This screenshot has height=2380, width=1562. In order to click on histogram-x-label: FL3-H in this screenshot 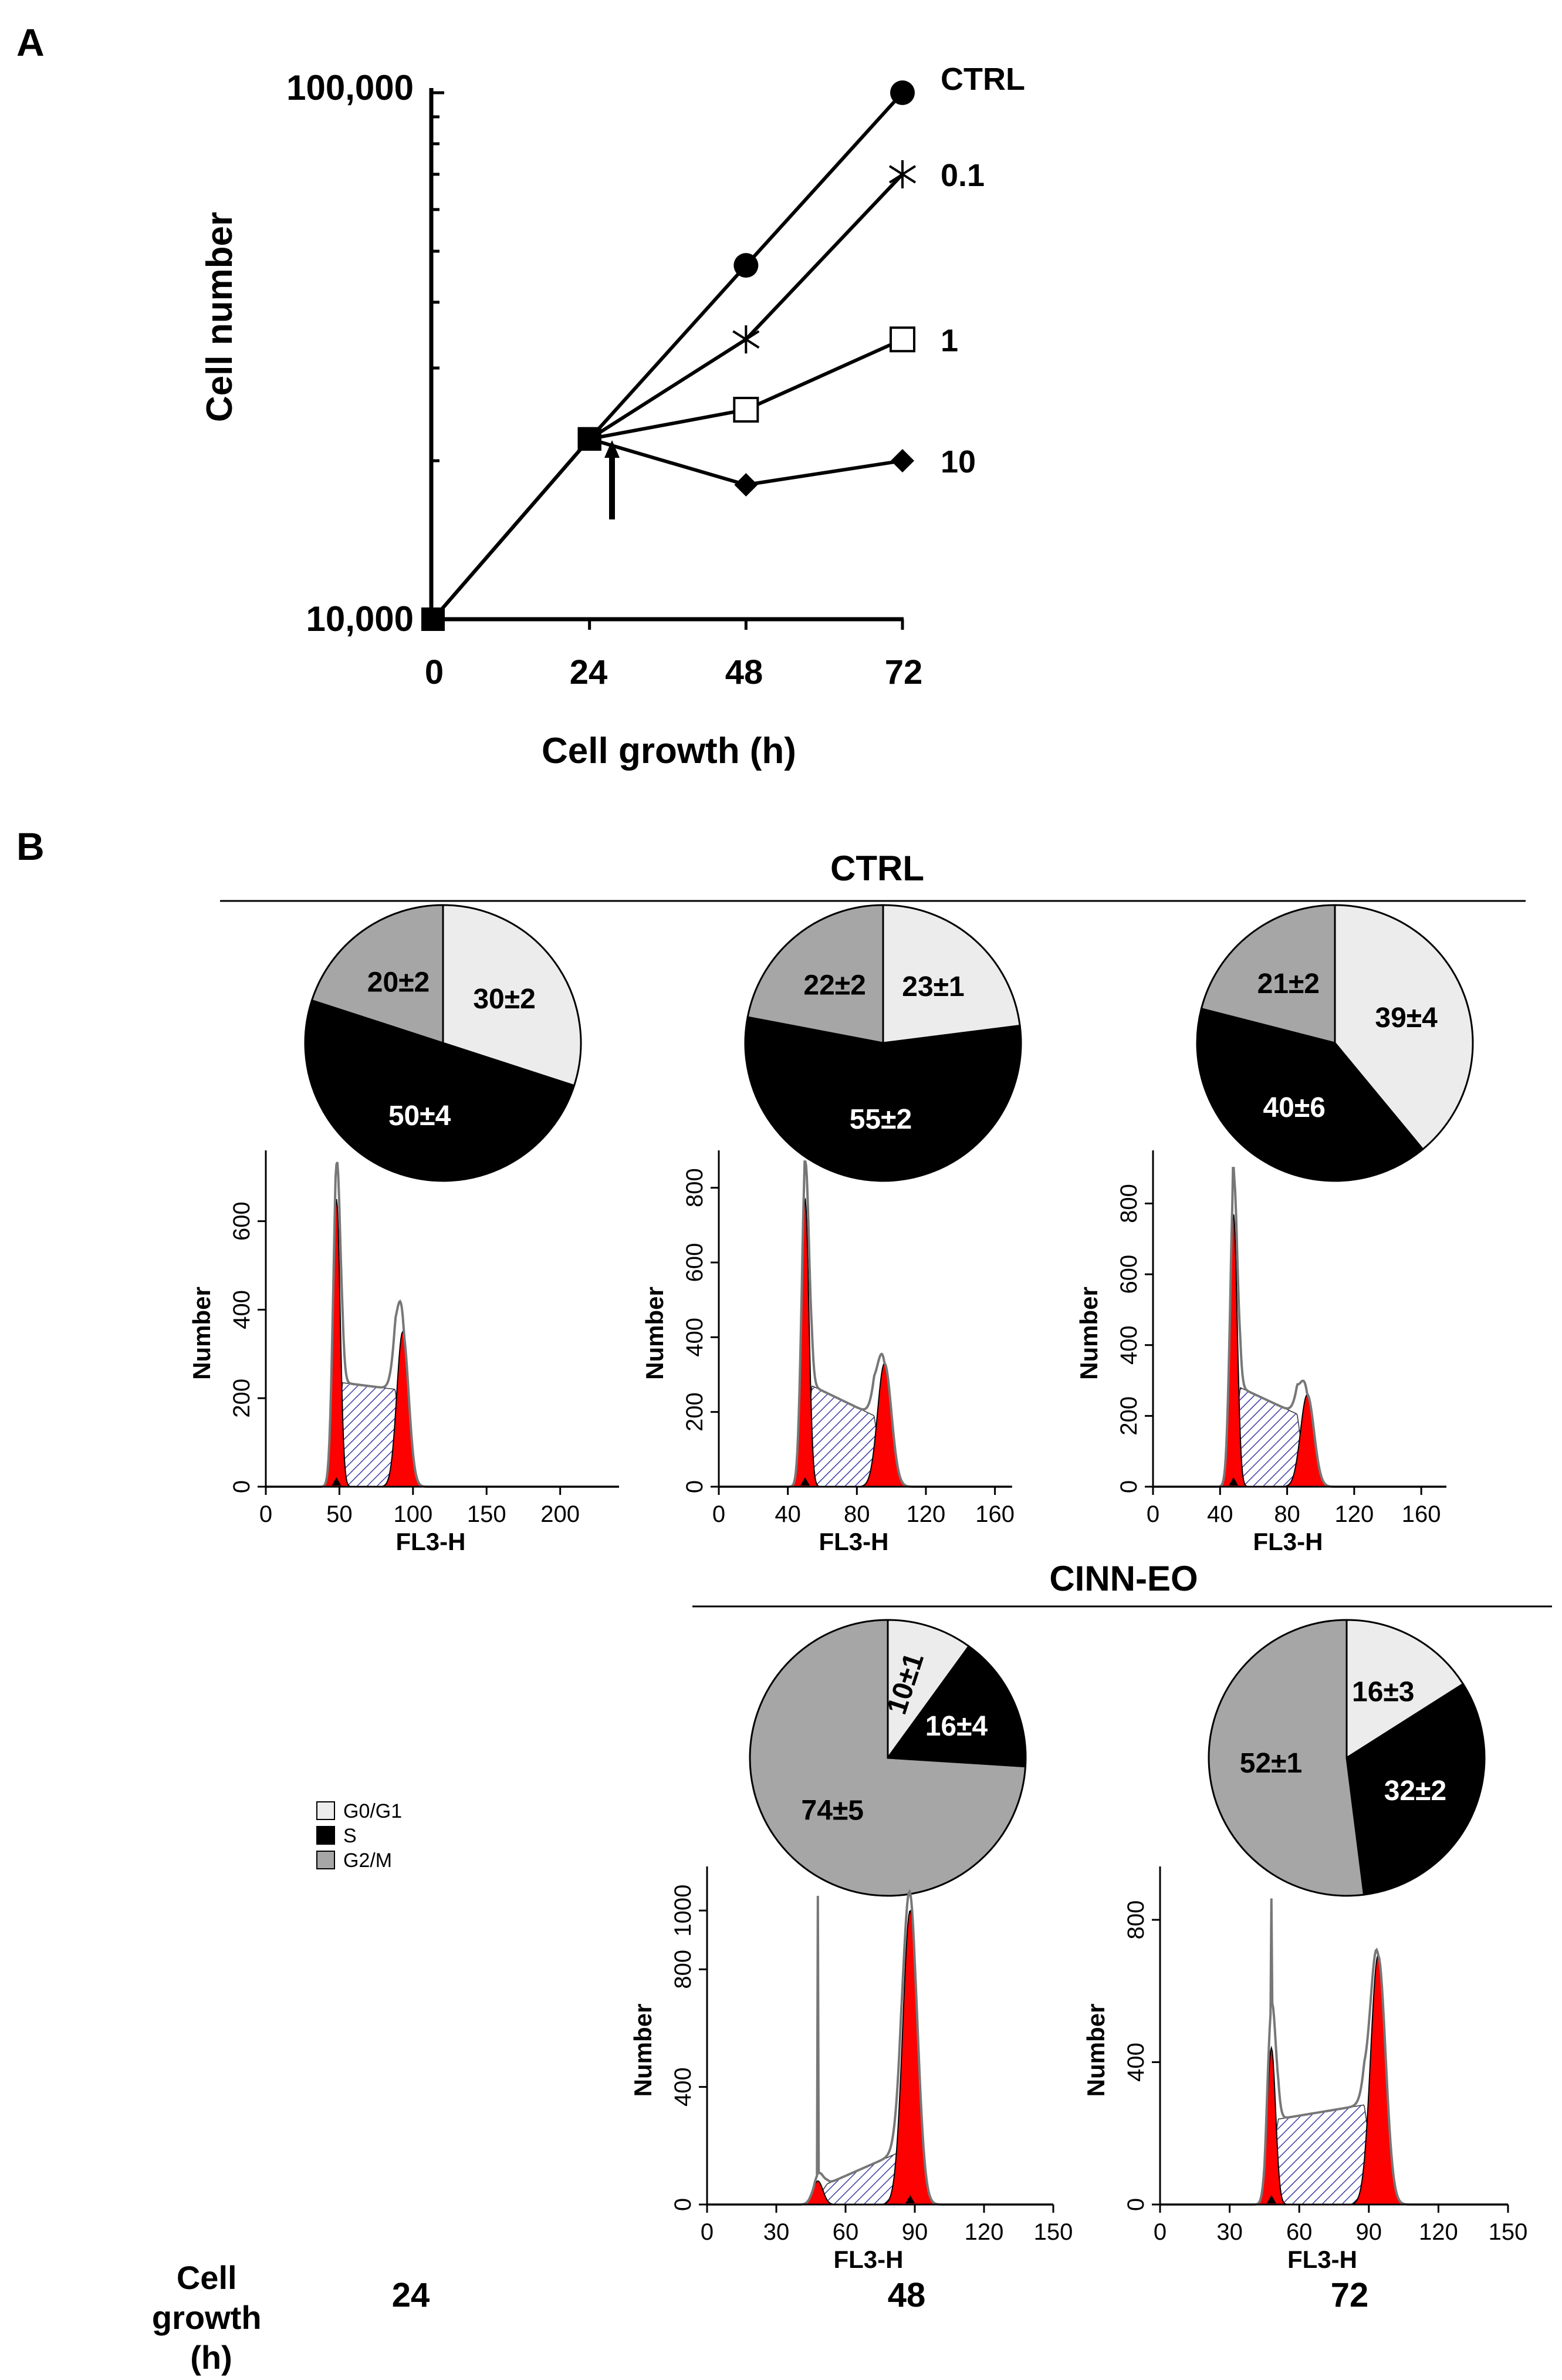, I will do `click(869, 2259)`.